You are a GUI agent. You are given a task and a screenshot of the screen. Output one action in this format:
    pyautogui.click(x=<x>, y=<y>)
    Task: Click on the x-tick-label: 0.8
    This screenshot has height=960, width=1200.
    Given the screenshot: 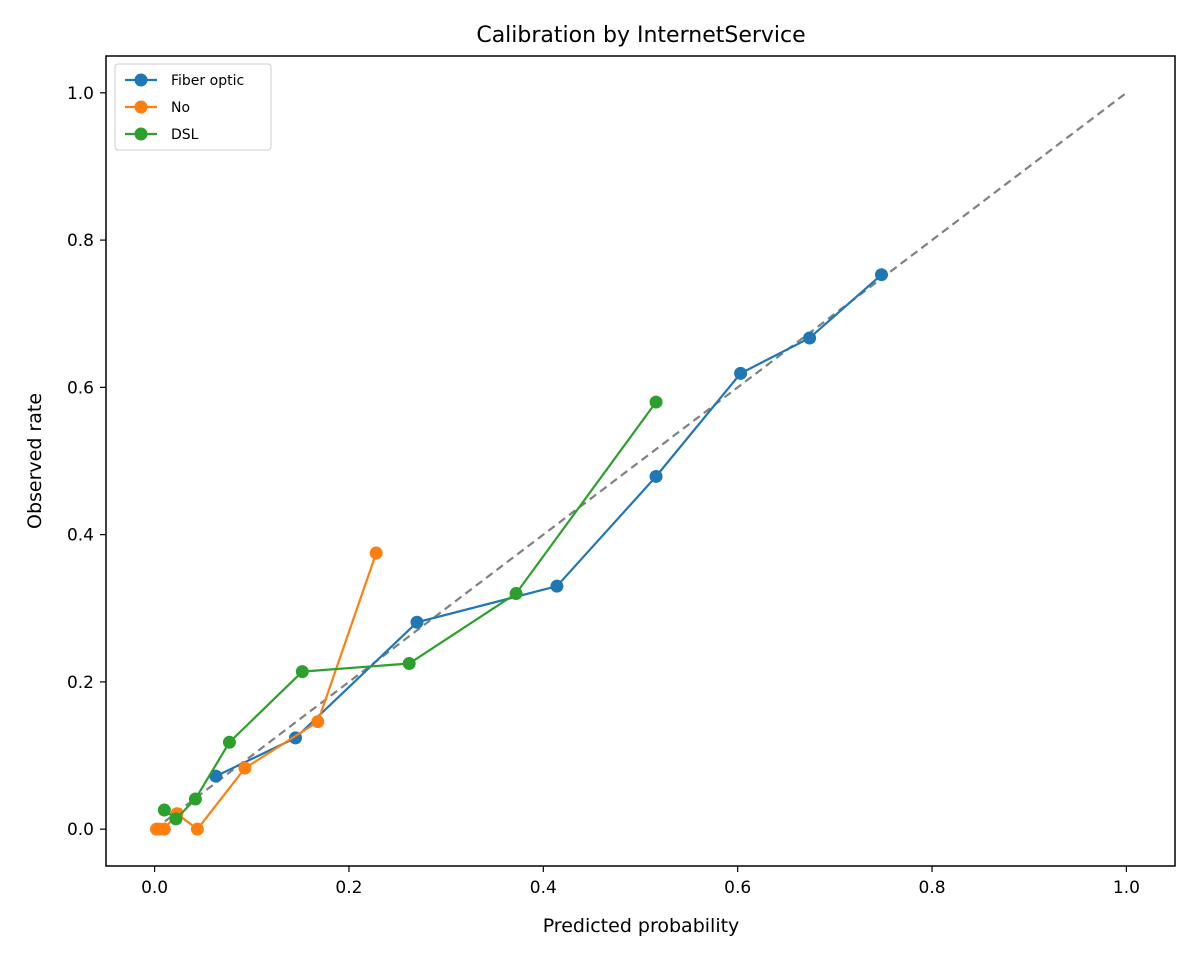 What is the action you would take?
    pyautogui.click(x=932, y=888)
    